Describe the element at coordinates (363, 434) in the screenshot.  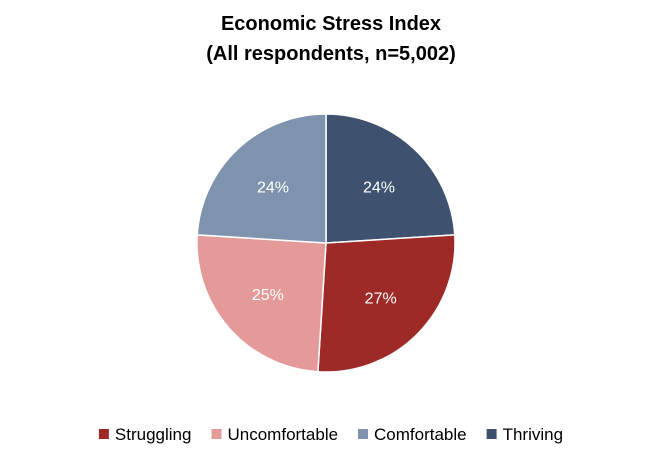
I see `legend-swatch-comfortable` at that location.